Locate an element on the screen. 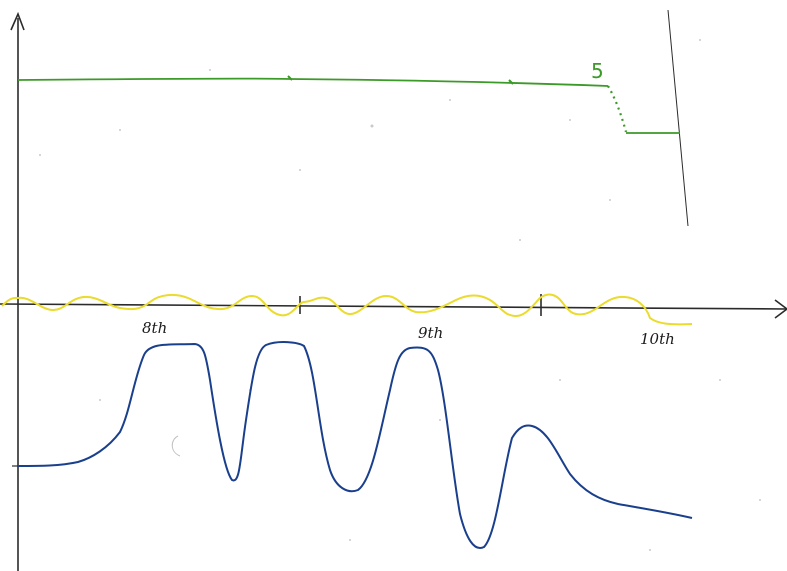  x-tick-label: 9th is located at coordinates (430, 333).